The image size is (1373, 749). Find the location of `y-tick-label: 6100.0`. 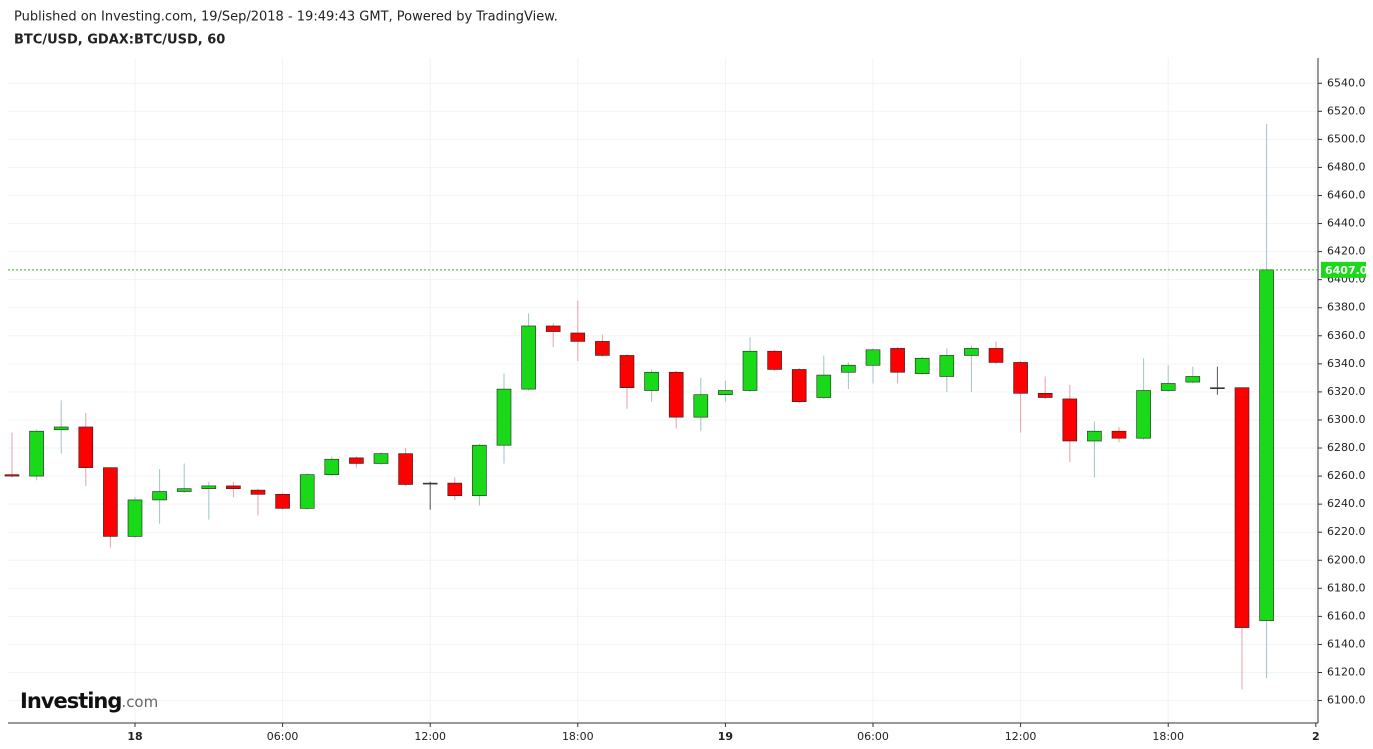

y-tick-label: 6100.0 is located at coordinates (1346, 700).